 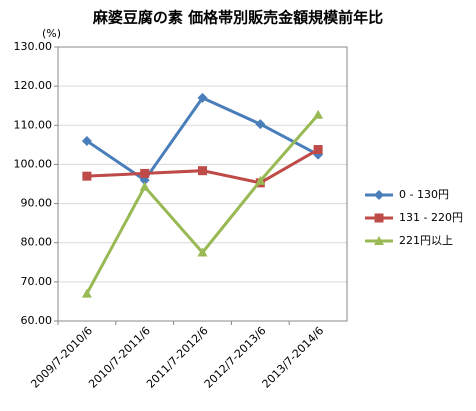 I want to click on x-tick-label: 2010/7-2011/6, so click(x=119, y=357).